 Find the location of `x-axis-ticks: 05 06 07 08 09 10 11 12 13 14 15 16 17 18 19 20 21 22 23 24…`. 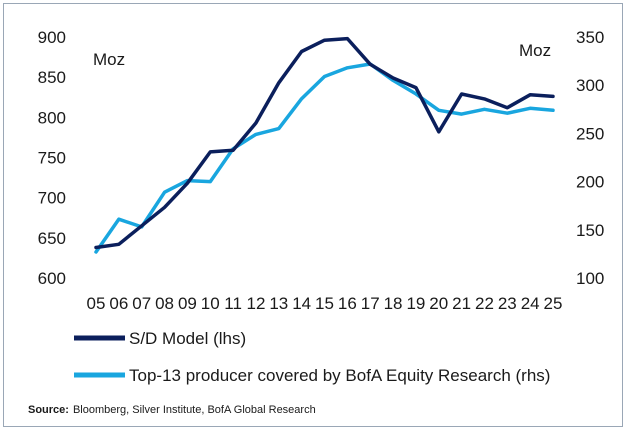

x-axis-ticks: 05 06 07 08 09 10 11 12 13 14 15 16 17 18 19 20 21 22 23 24… is located at coordinates (325, 303).